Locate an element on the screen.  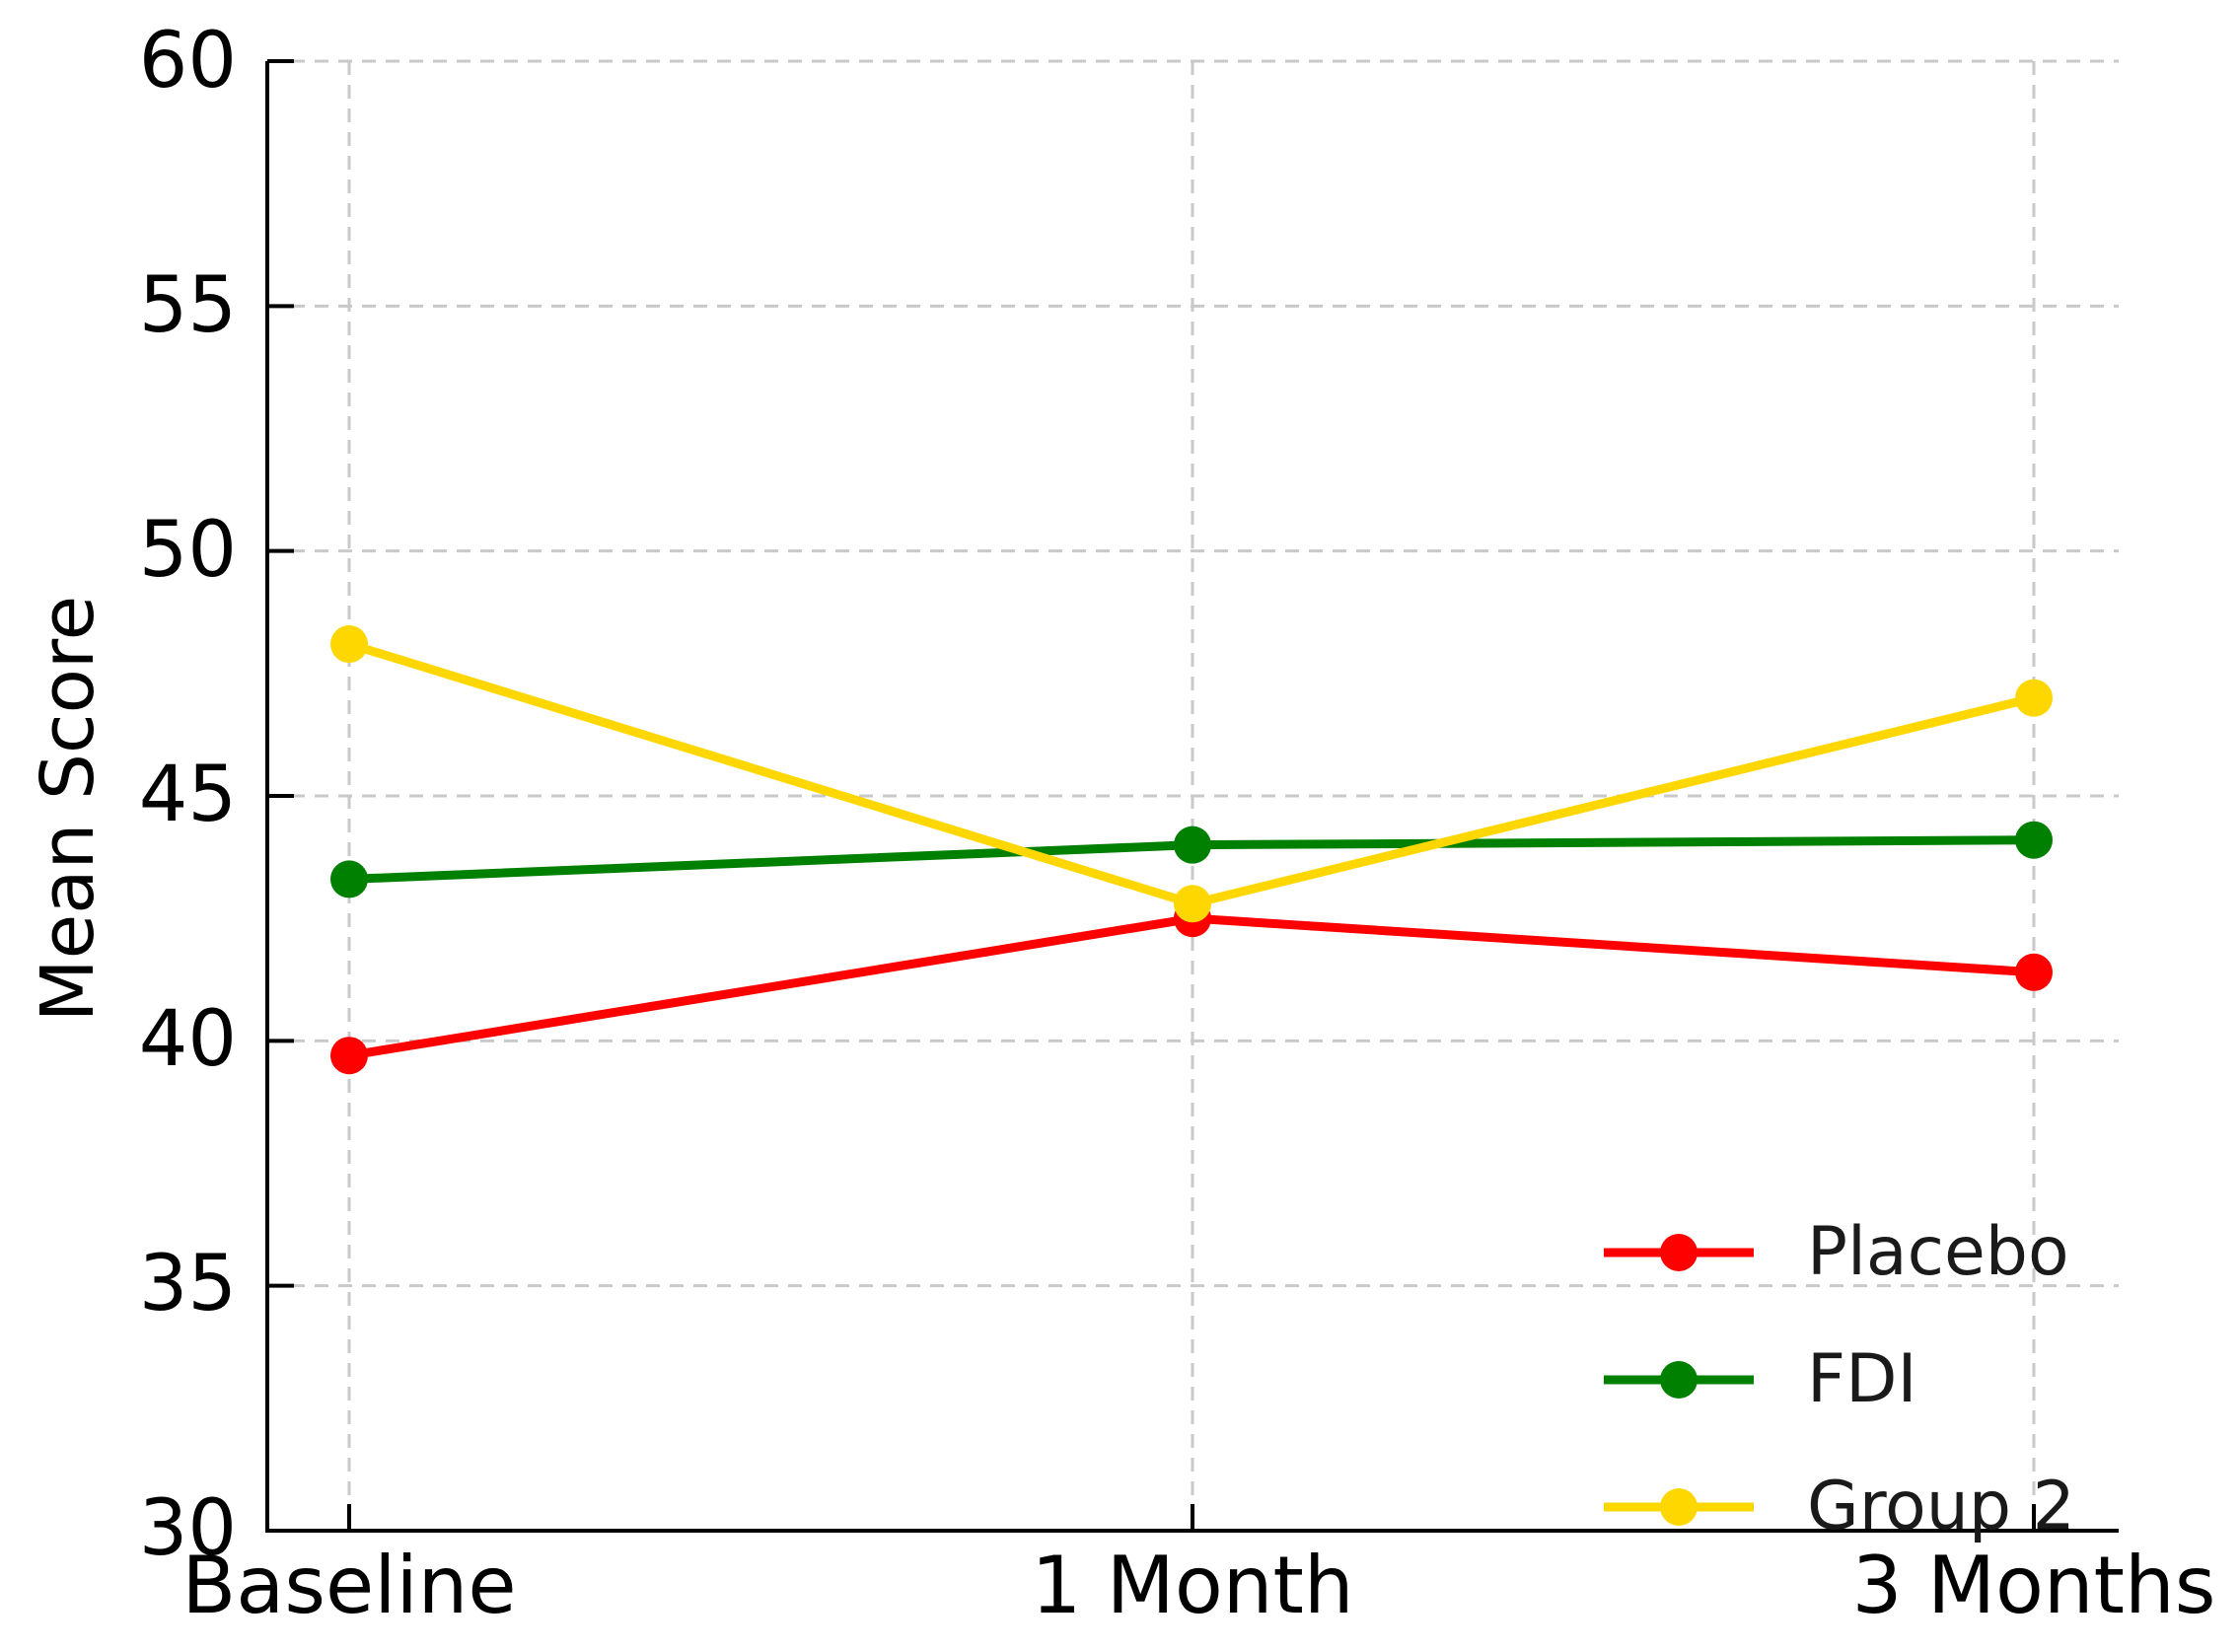
y-tick-label: 55 is located at coordinates (188, 306).